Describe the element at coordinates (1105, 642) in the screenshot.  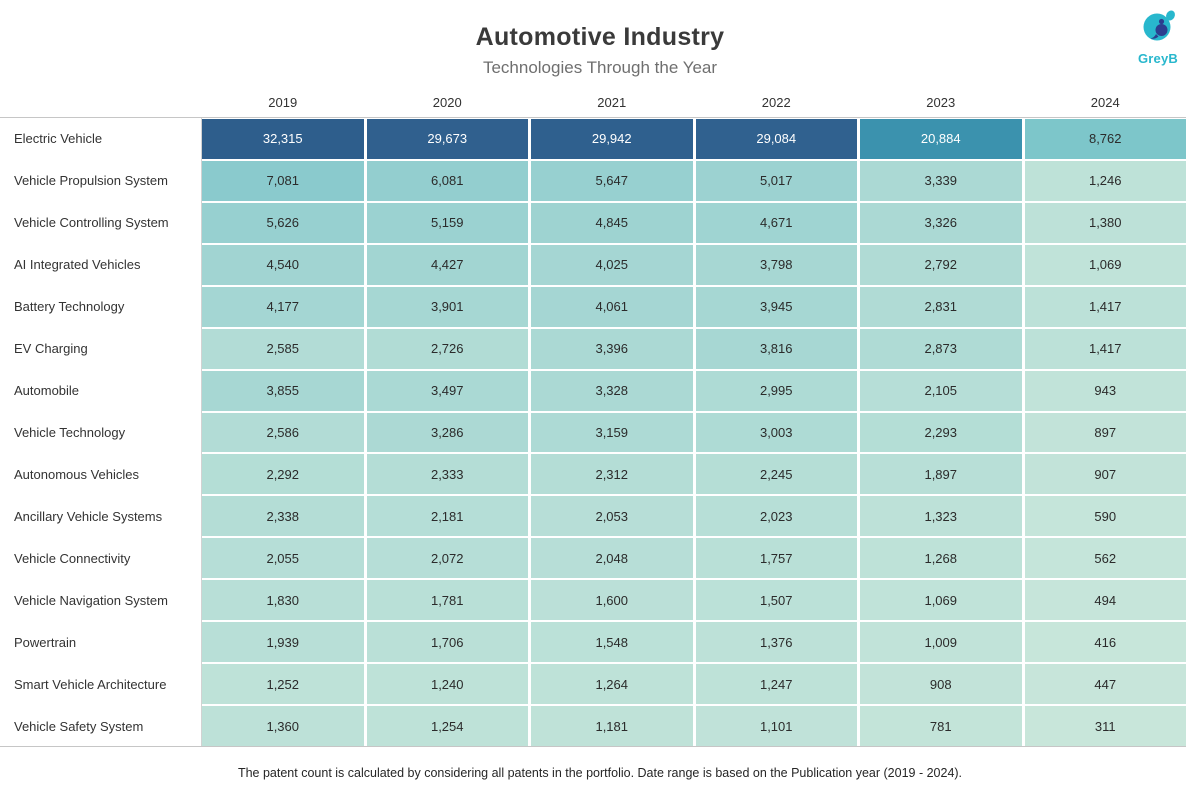
I see `heatmap-cell: 416` at that location.